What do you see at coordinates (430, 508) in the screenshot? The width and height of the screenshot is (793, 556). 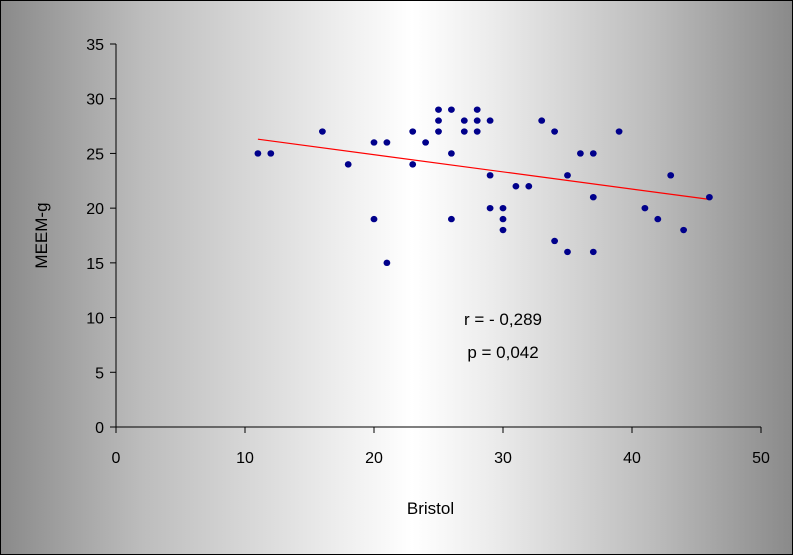 I see `x-axis-title: Bristol` at bounding box center [430, 508].